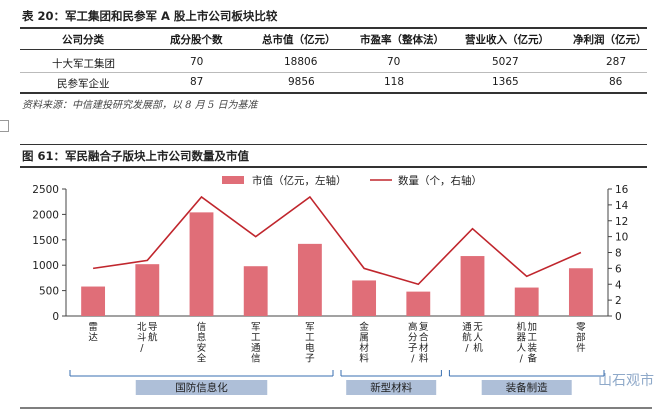 The width and height of the screenshot is (672, 414). Describe the element at coordinates (83, 64) in the screenshot. I see `table-row-0-name: 十大军工集团` at that location.